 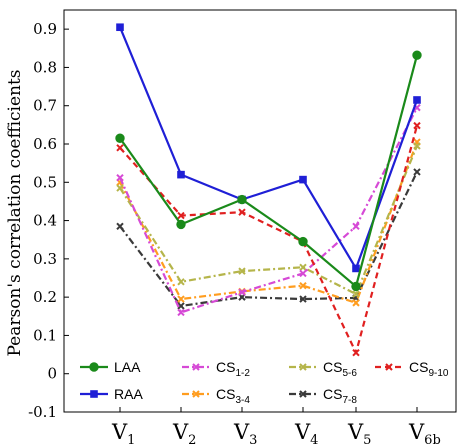 I want to click on legend-label: CS1-2, so click(x=233, y=369).